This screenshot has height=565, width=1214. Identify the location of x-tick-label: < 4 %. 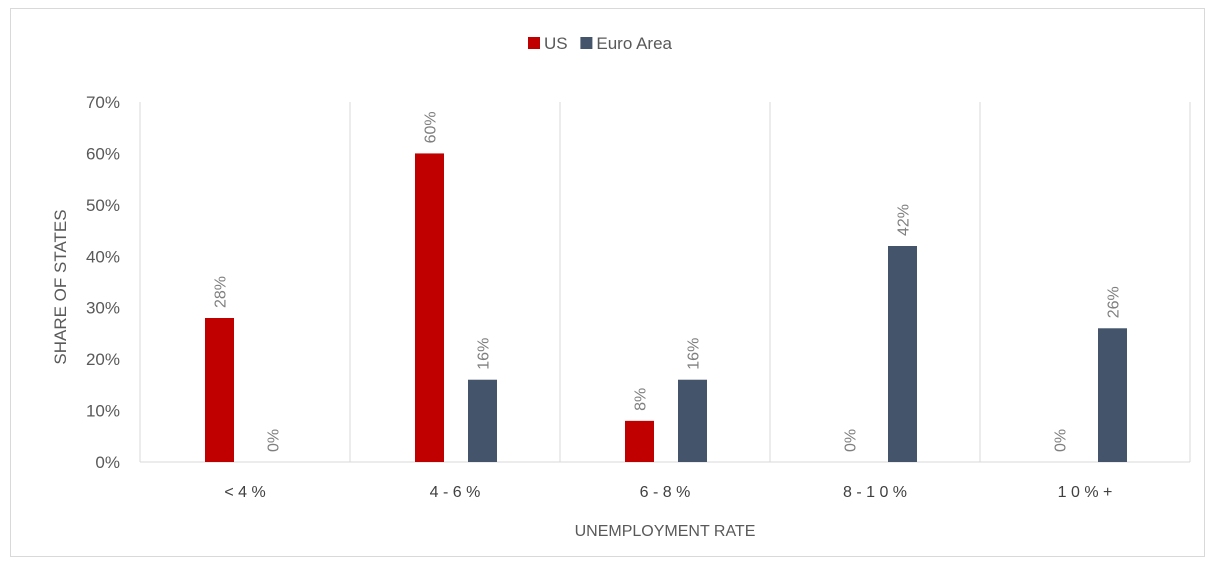
(244, 492).